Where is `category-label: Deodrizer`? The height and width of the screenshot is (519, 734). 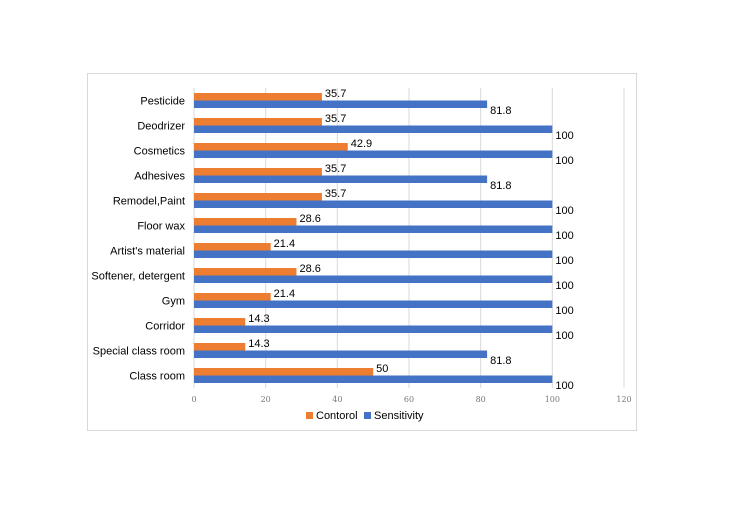
category-label: Deodrizer is located at coordinates (161, 127).